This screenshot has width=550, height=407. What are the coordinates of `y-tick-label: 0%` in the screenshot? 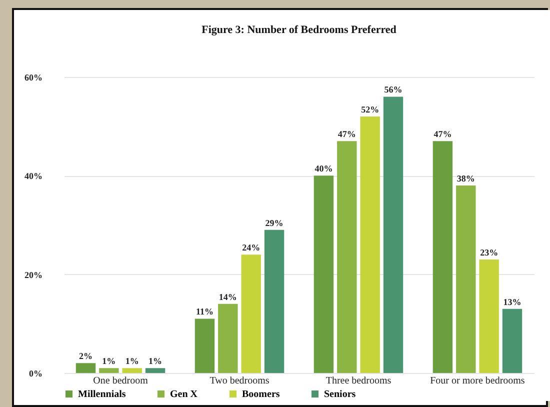 It's located at (35, 373).